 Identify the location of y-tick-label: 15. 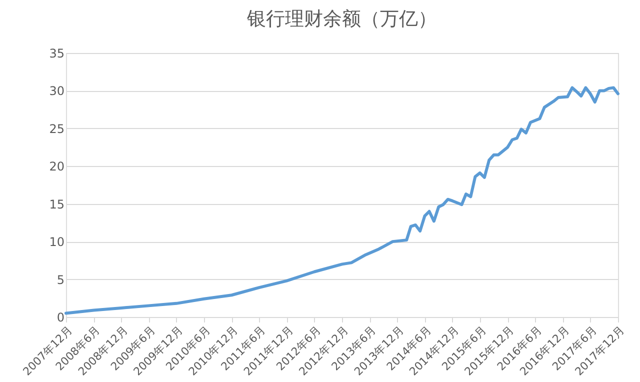
(56, 204).